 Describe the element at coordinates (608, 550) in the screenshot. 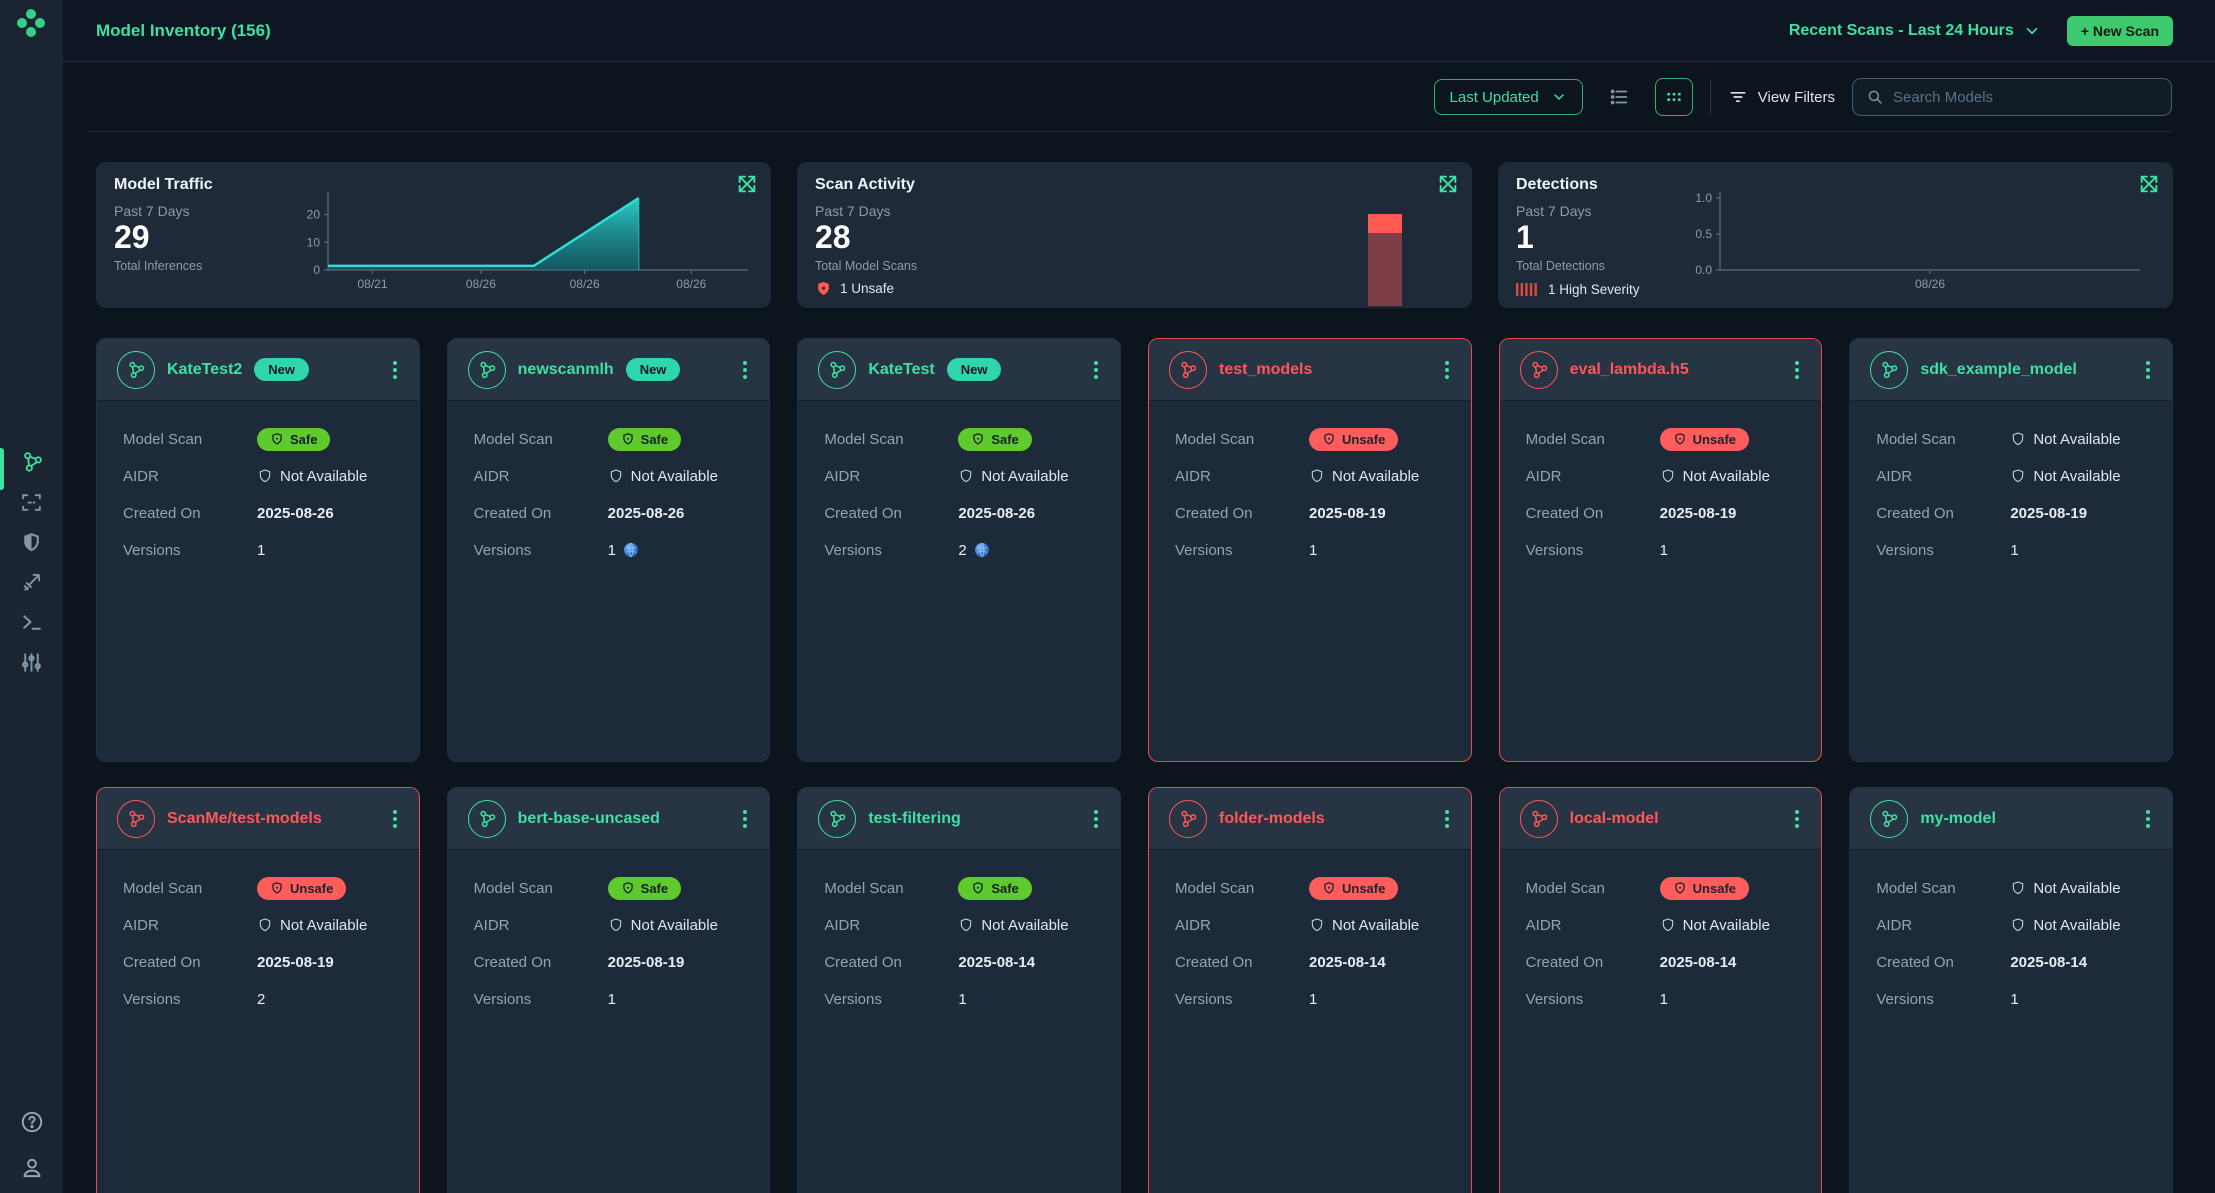

I see `model-card: newscanmlh New Model Scan Safe` at that location.